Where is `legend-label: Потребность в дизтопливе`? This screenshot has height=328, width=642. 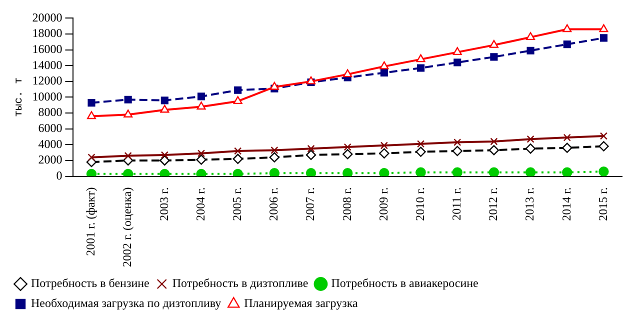
legend-label: Потребность в дизтопливе is located at coordinates (240, 283).